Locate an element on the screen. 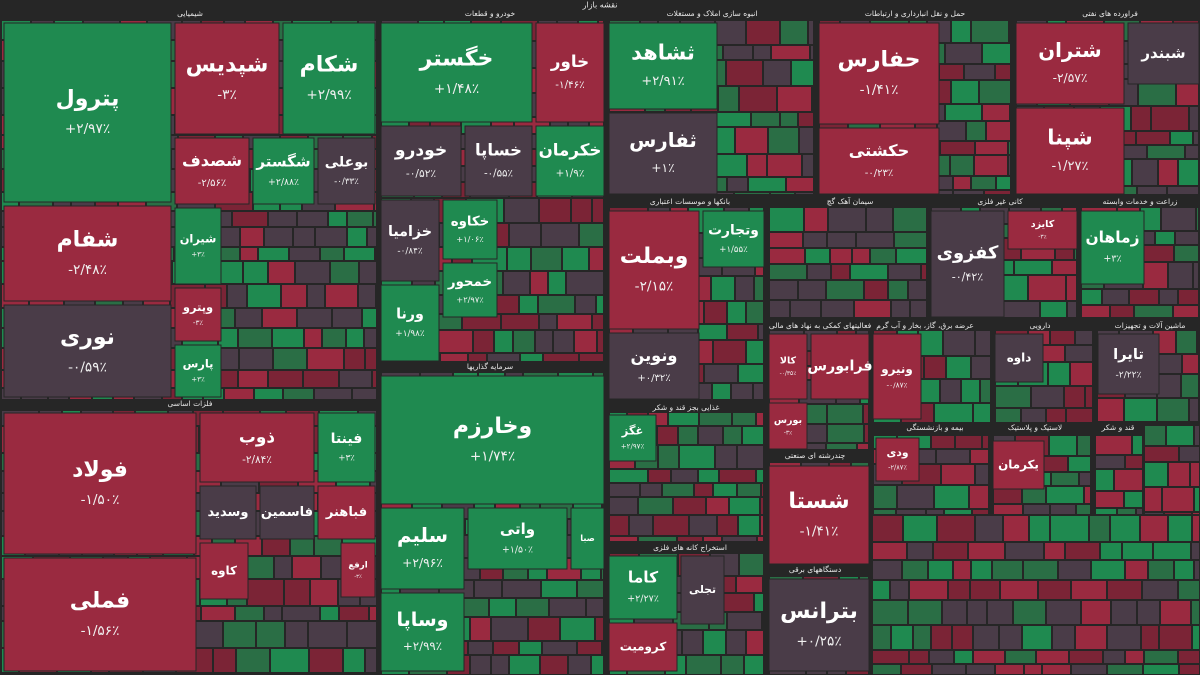  tile-symbol: شپنا is located at coordinates (1070, 137).